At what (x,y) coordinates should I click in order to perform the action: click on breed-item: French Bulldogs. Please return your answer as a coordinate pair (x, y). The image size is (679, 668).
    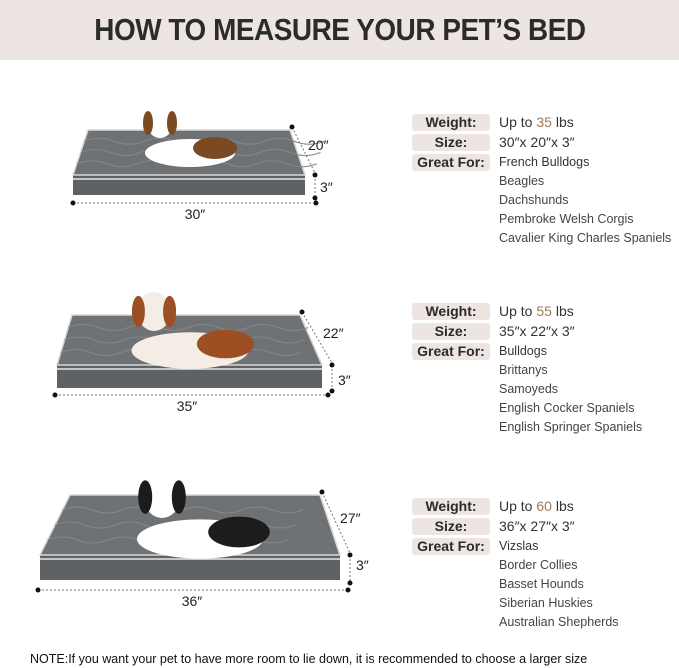
    Looking at the image, I should click on (544, 162).